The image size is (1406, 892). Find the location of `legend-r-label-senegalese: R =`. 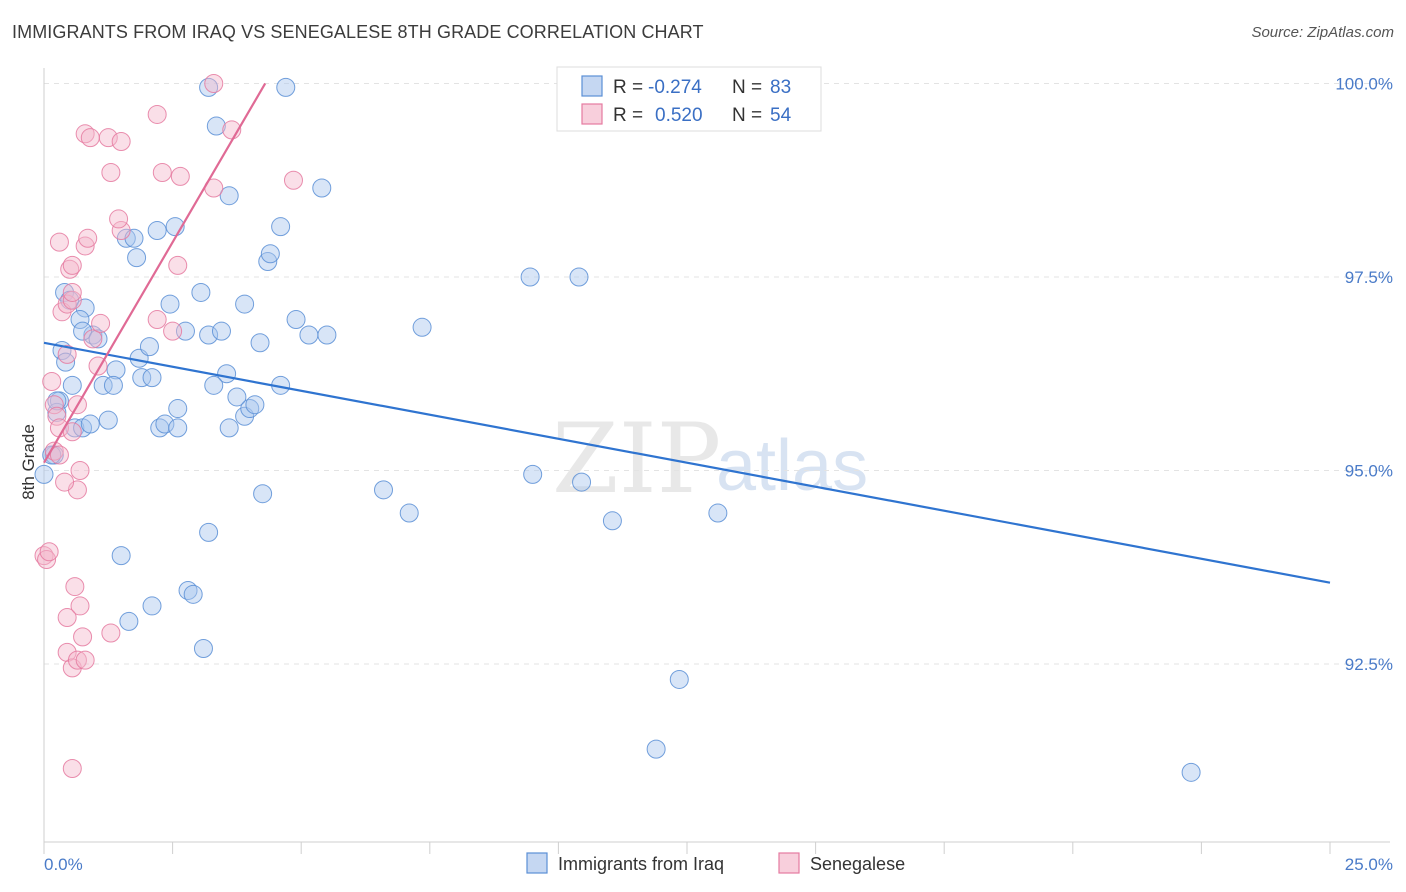

legend-r-label-senegalese: R = is located at coordinates (628, 115).